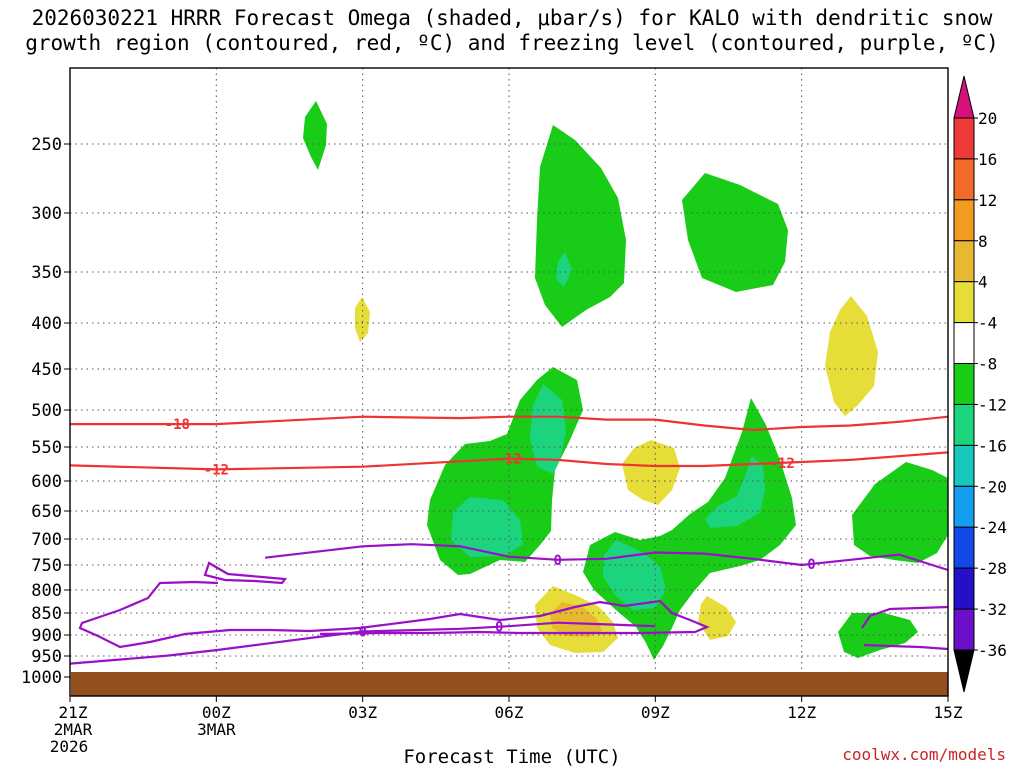 The height and width of the screenshot is (768, 1024). What do you see at coordinates (992, 568) in the screenshot?
I see `colorbar-label: -28` at bounding box center [992, 568].